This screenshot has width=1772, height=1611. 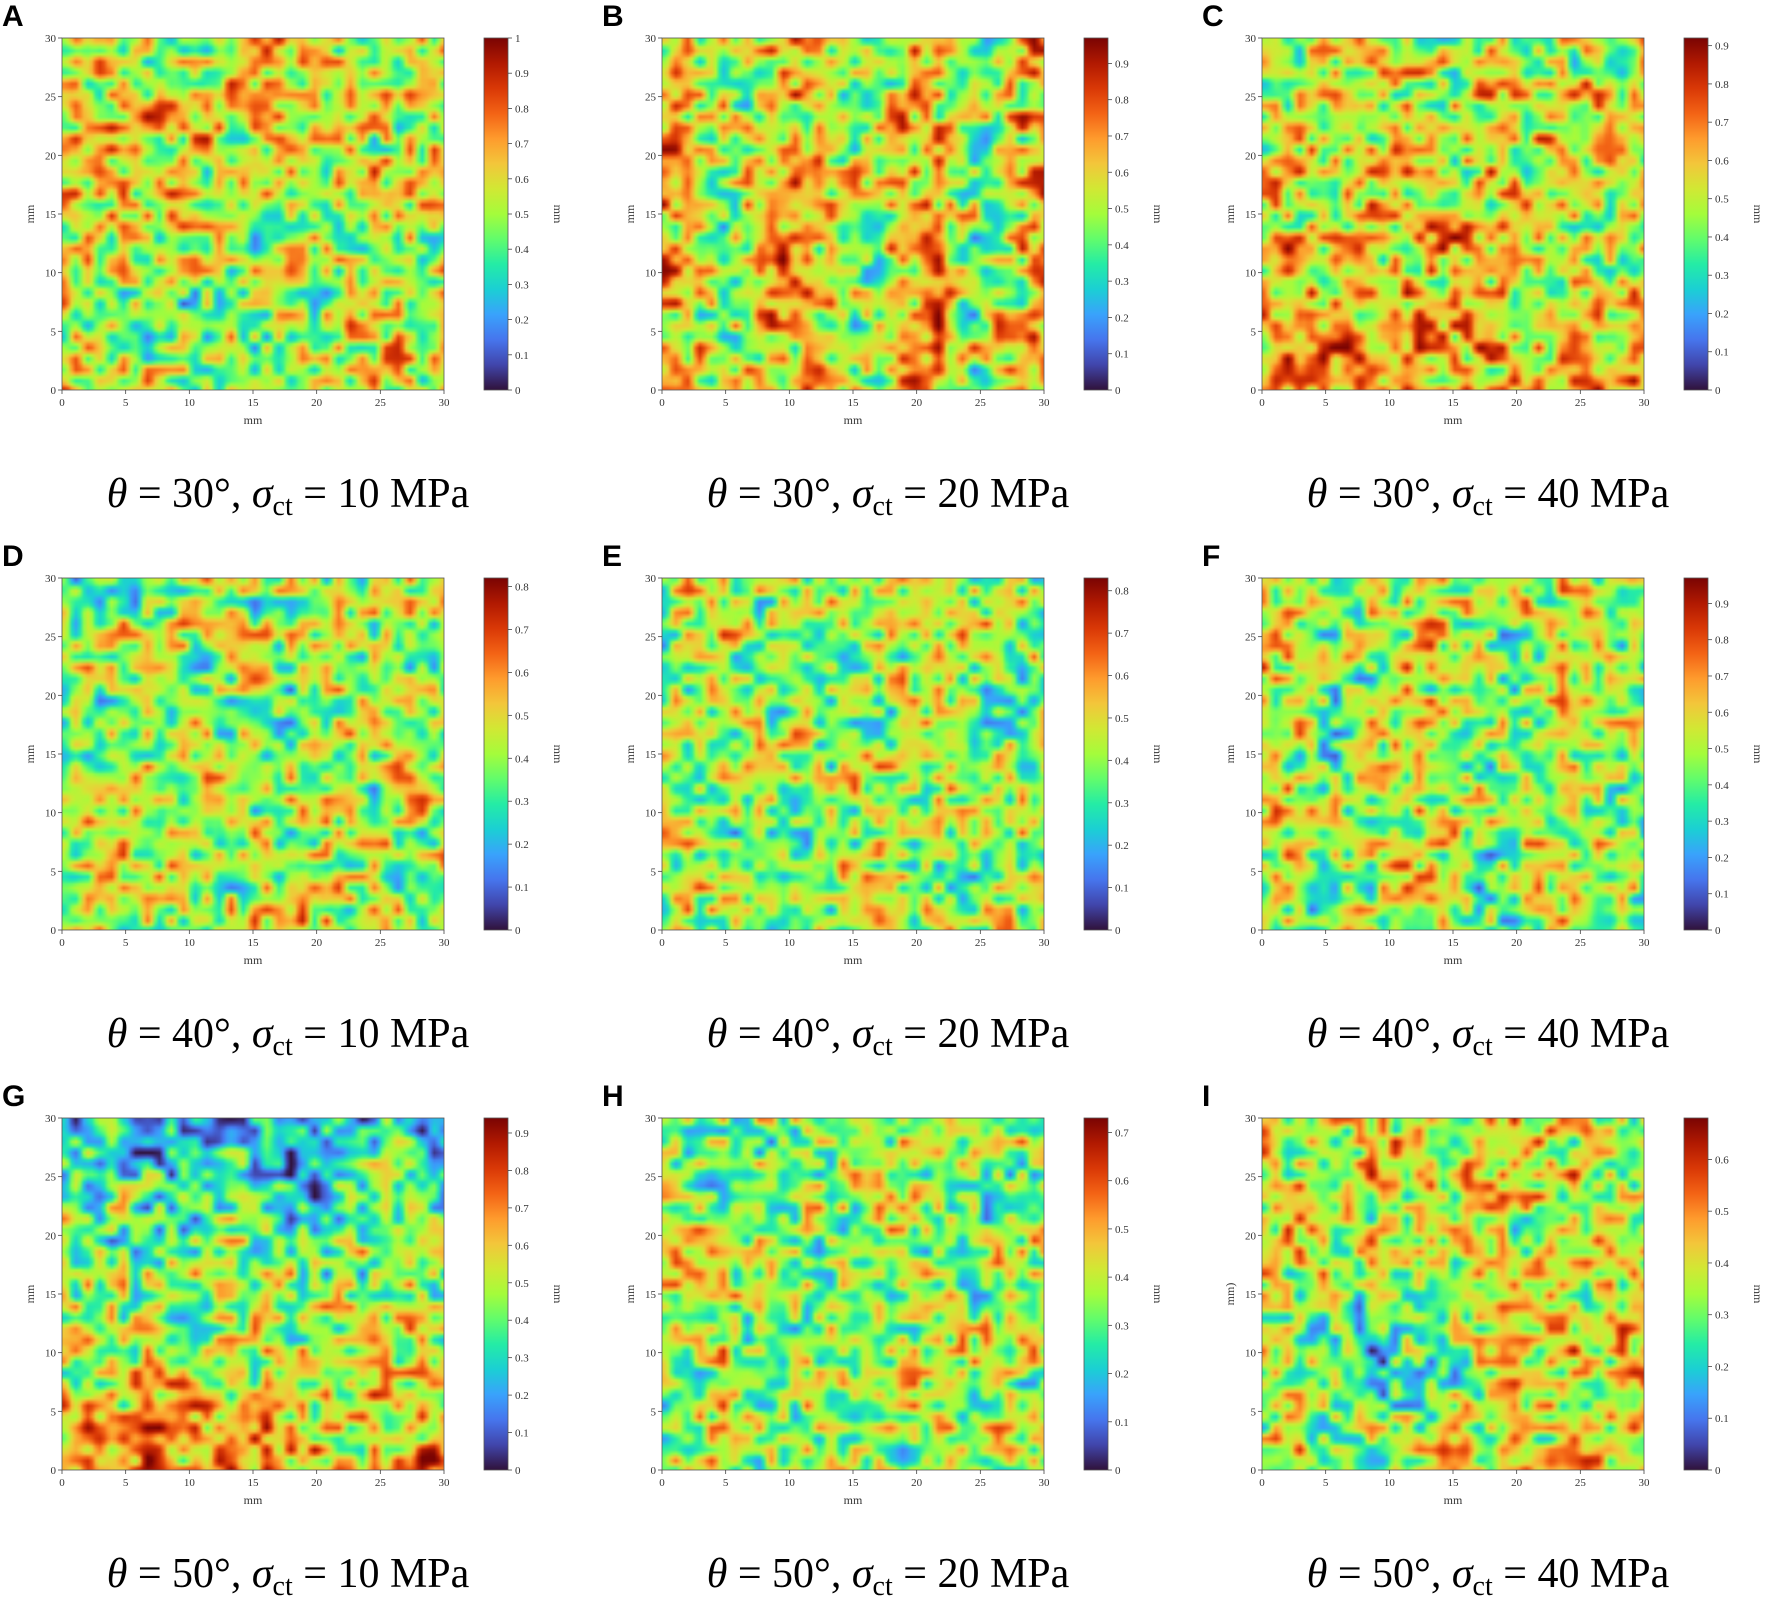 I want to click on x-tick-label: 15, so click(x=254, y=943).